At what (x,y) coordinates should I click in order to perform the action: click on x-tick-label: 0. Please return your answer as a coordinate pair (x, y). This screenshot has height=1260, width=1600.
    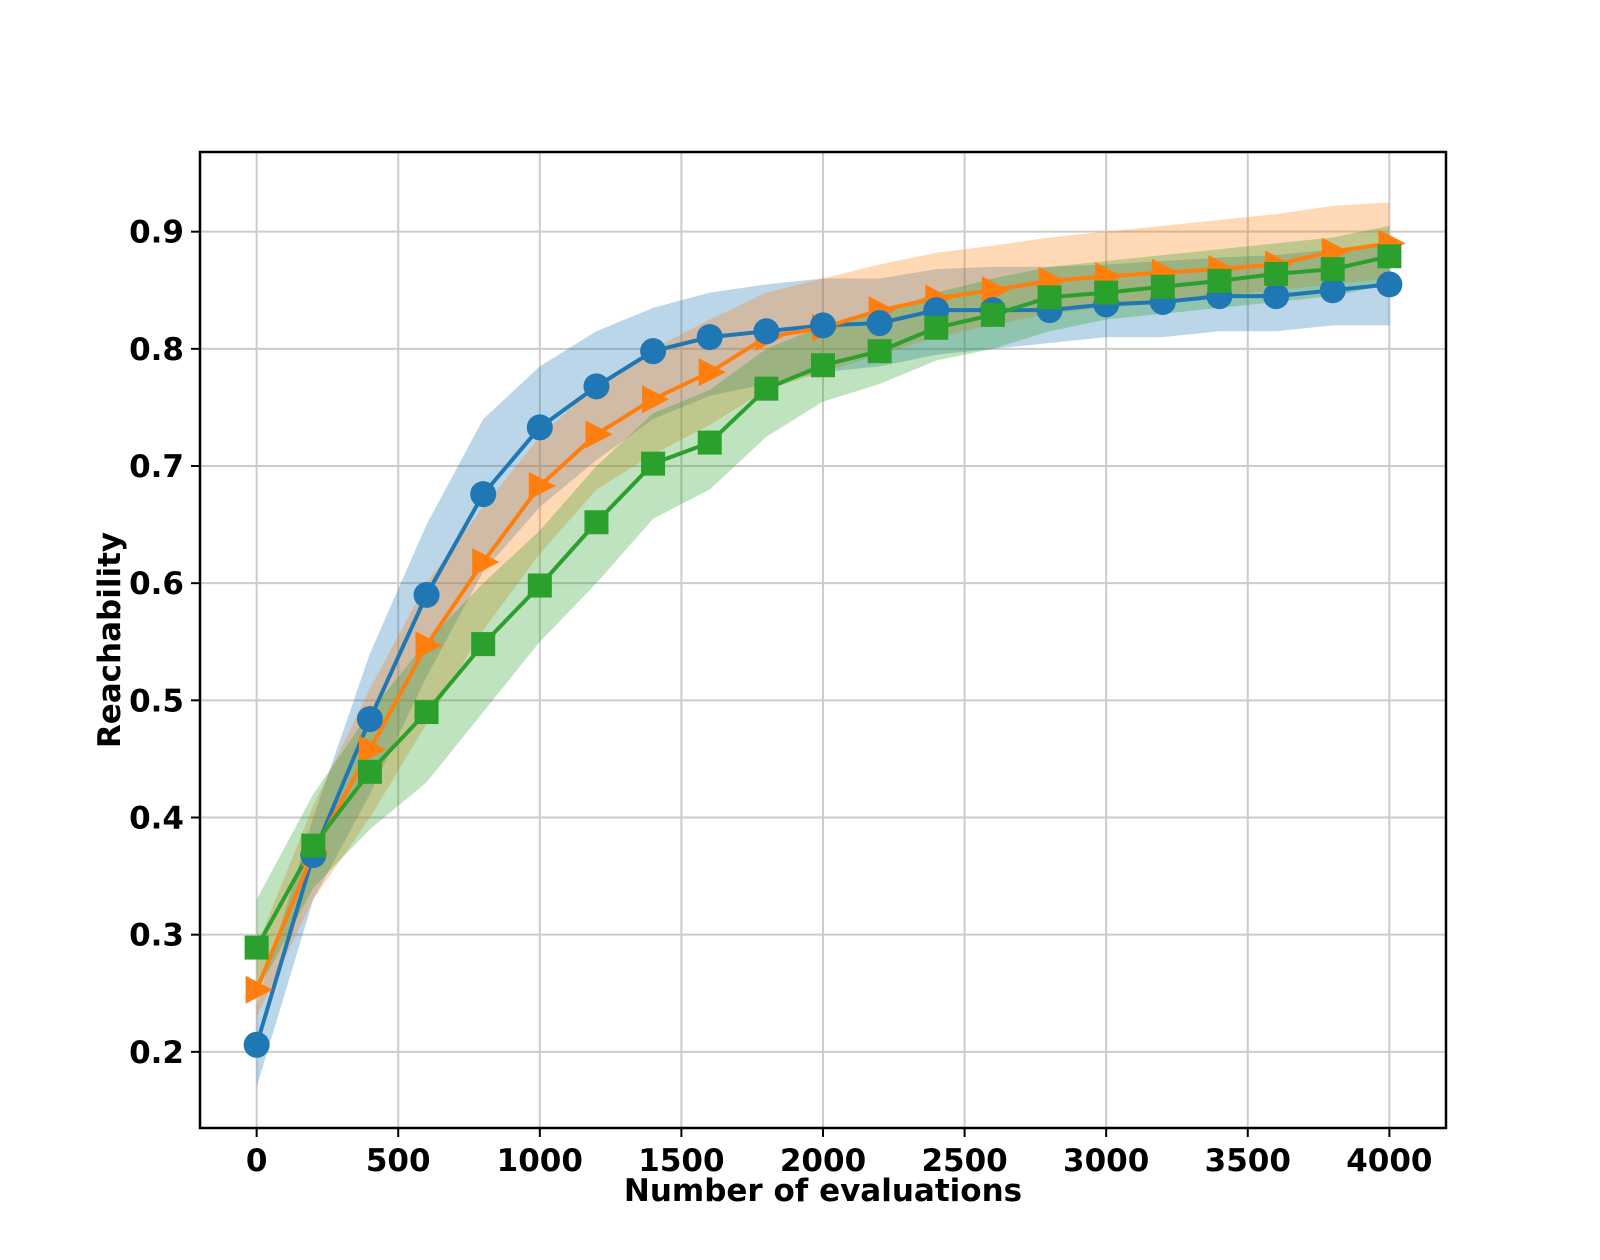
    Looking at the image, I should click on (257, 1161).